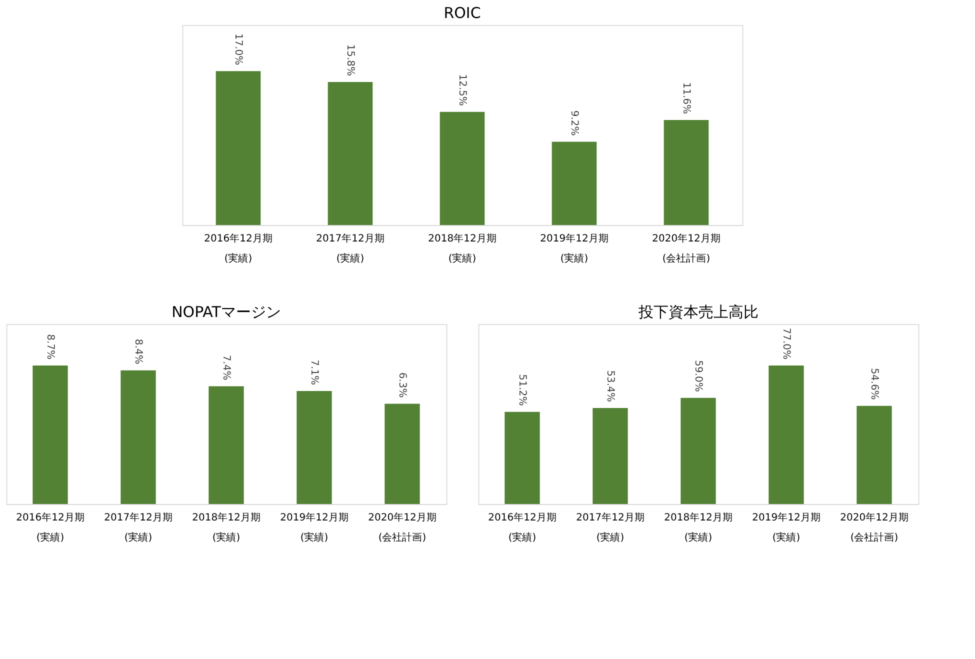  What do you see at coordinates (610, 386) in the screenshot?
I see `data-label: 53.4%` at bounding box center [610, 386].